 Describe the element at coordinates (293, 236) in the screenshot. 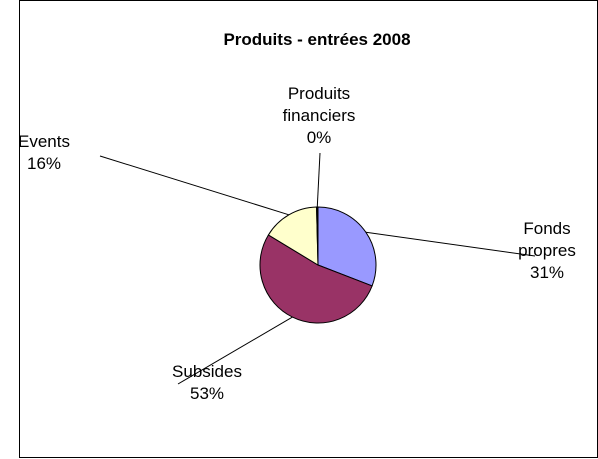

I see `pie-slice-events` at that location.